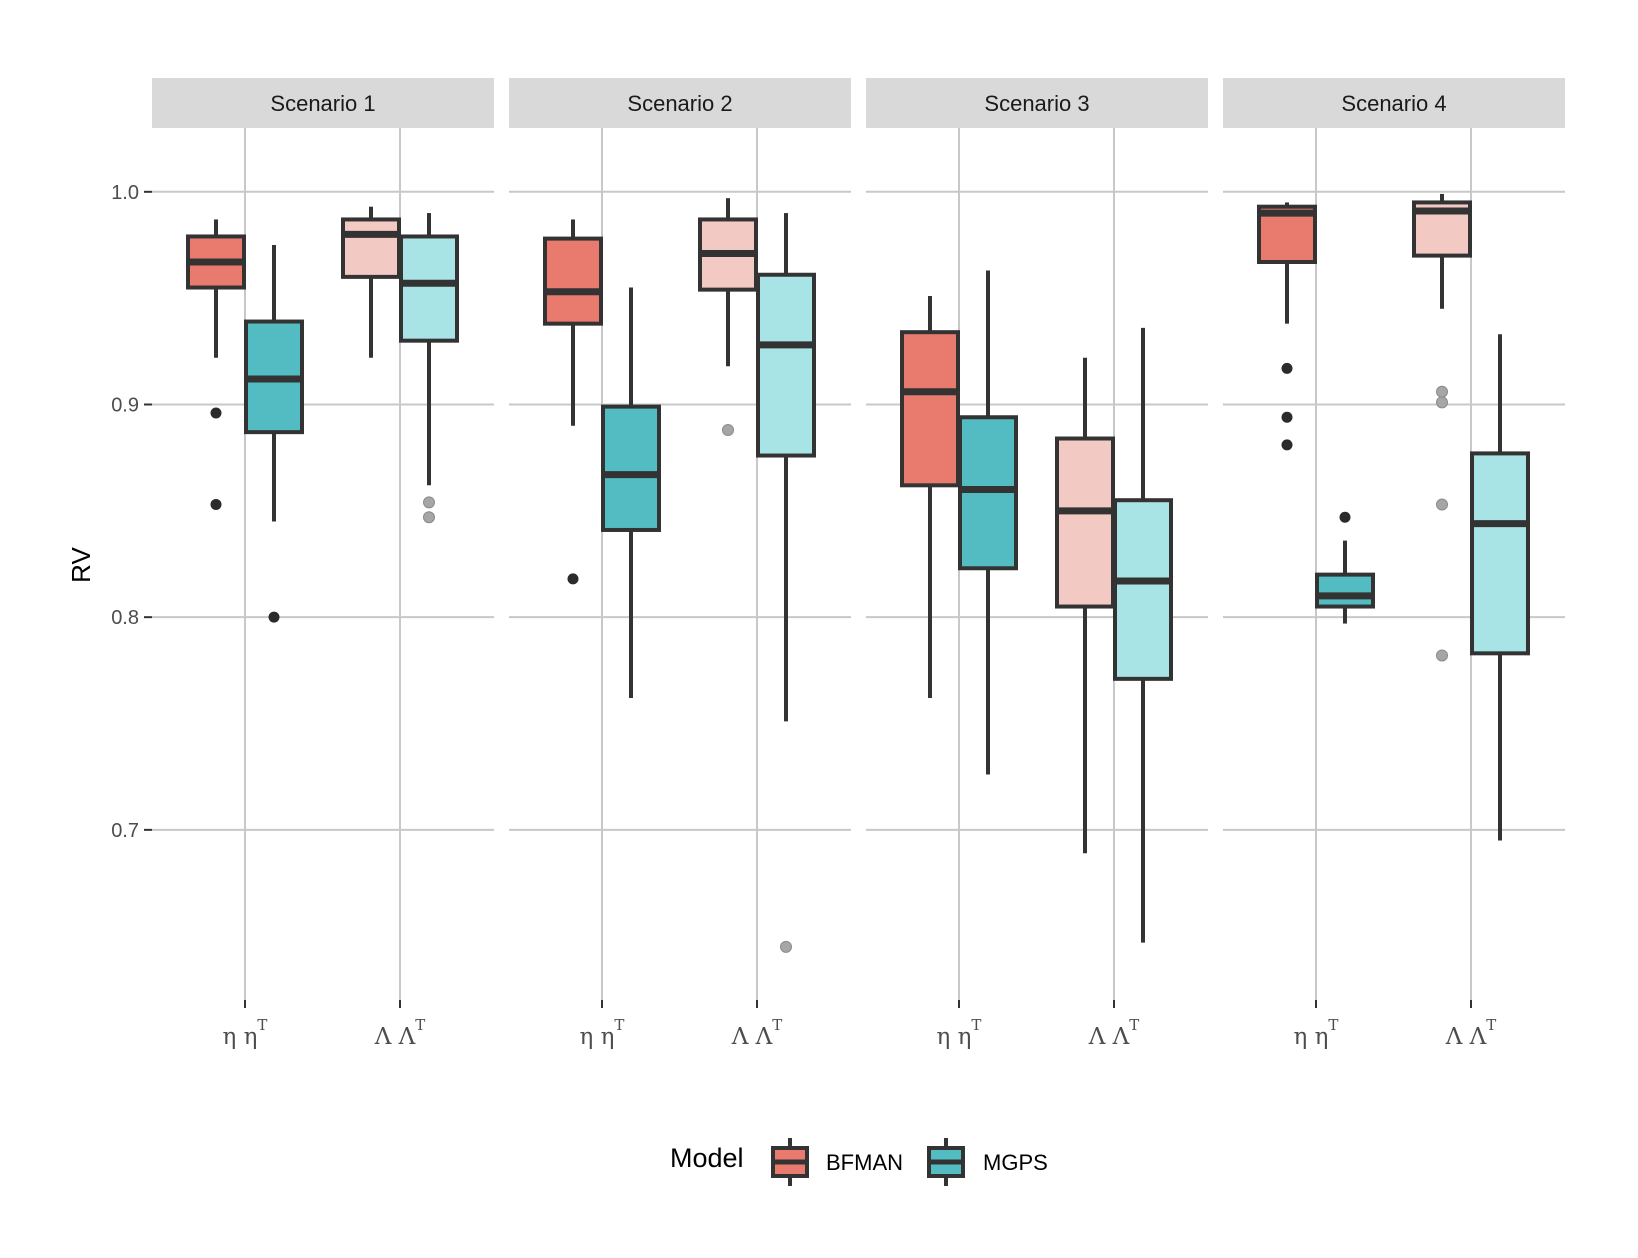 The height and width of the screenshot is (1258, 1638). What do you see at coordinates (946, 1162) in the screenshot?
I see `legend-key-mgps` at bounding box center [946, 1162].